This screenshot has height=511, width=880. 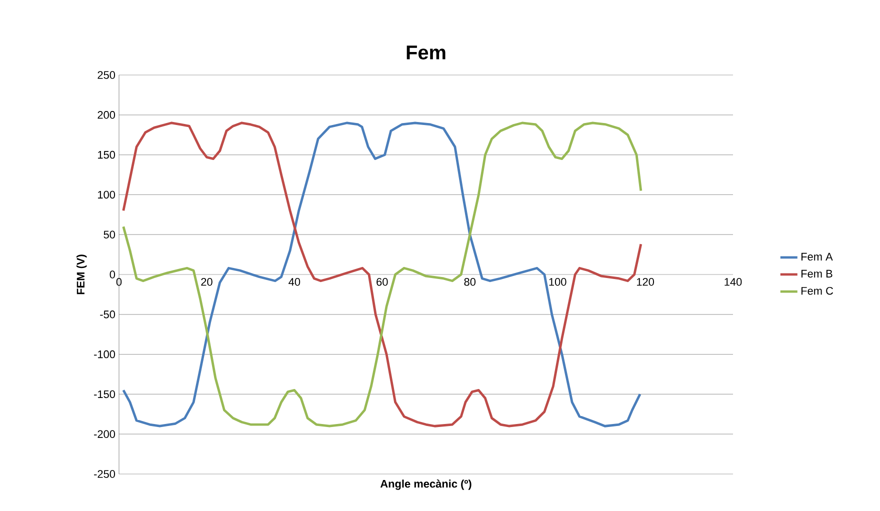 I want to click on y-tick-label: 100, so click(x=107, y=194).